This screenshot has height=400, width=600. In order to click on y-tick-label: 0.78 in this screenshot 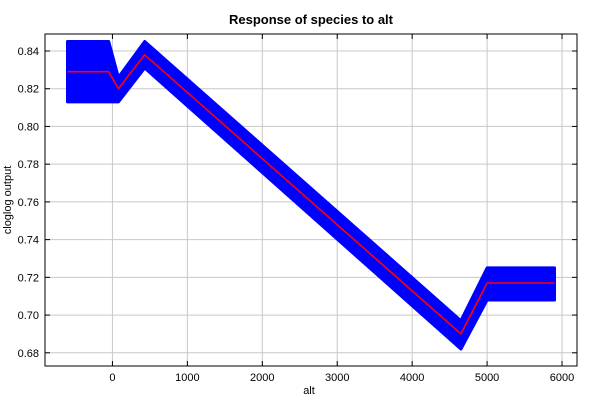, I will do `click(28, 165)`.